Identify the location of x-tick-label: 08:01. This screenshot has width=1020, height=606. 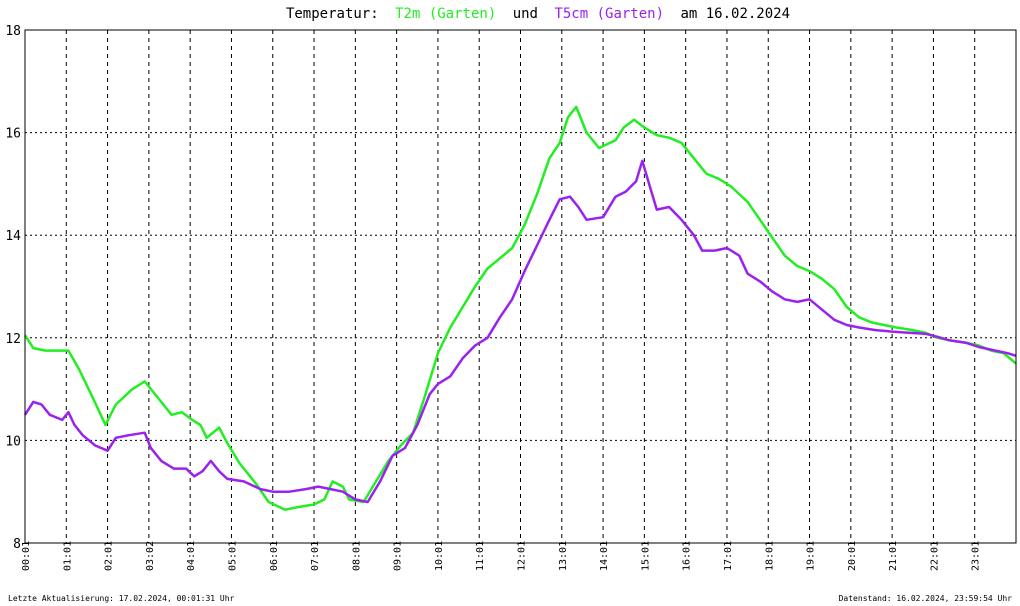
(356, 556).